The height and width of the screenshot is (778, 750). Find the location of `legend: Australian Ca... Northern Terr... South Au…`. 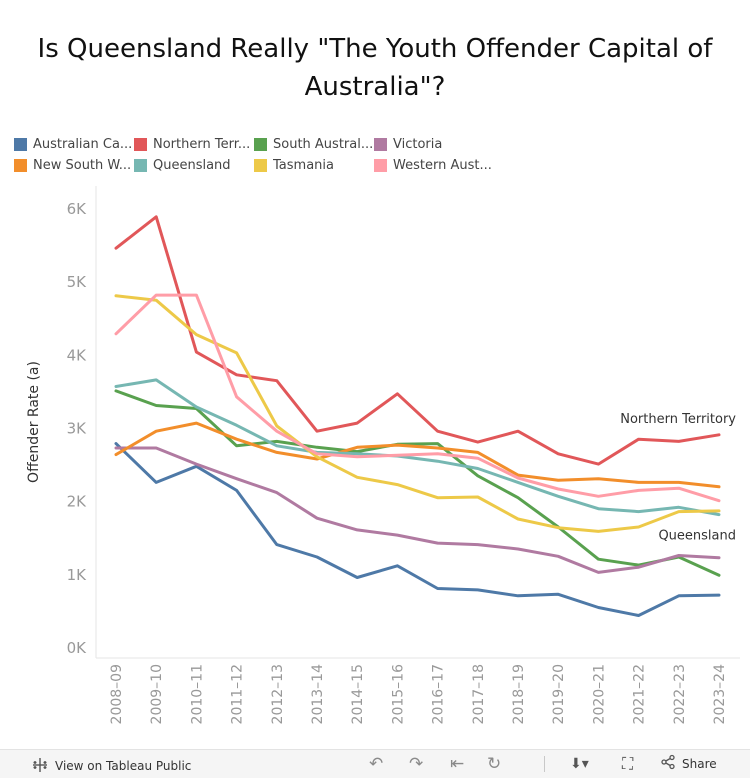

legend: Australian Ca... Northern Terr... South Au… is located at coordinates (274, 155).